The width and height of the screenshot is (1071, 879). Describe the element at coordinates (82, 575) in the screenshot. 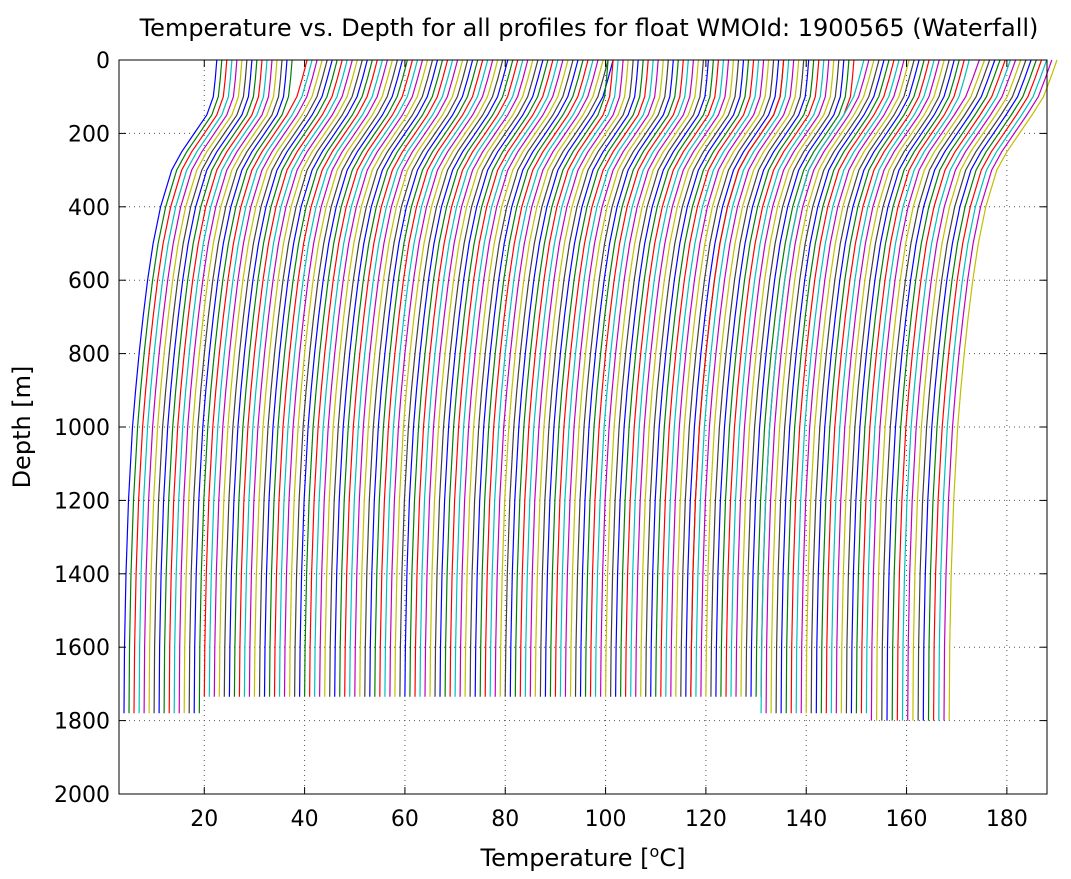

I see `y-tick-label: 1400` at that location.